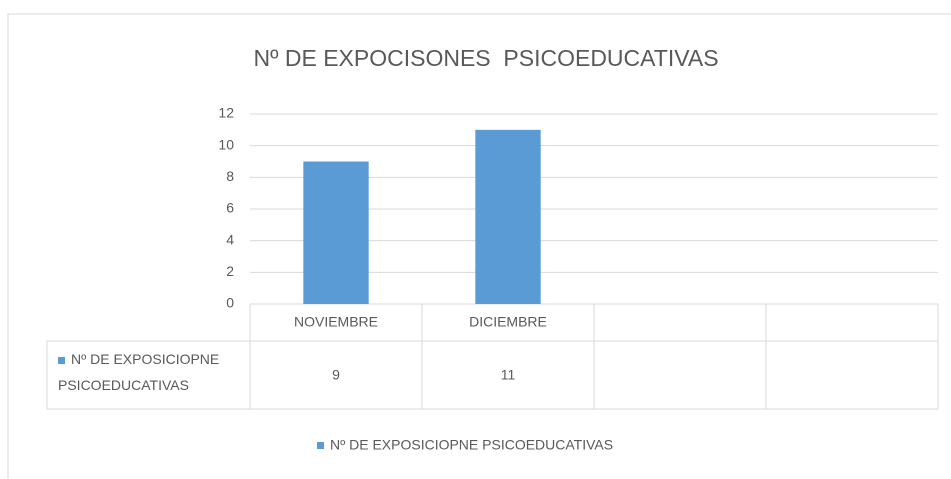 The image size is (951, 479). What do you see at coordinates (230, 239) in the screenshot?
I see `y-tick-label: 4` at bounding box center [230, 239].